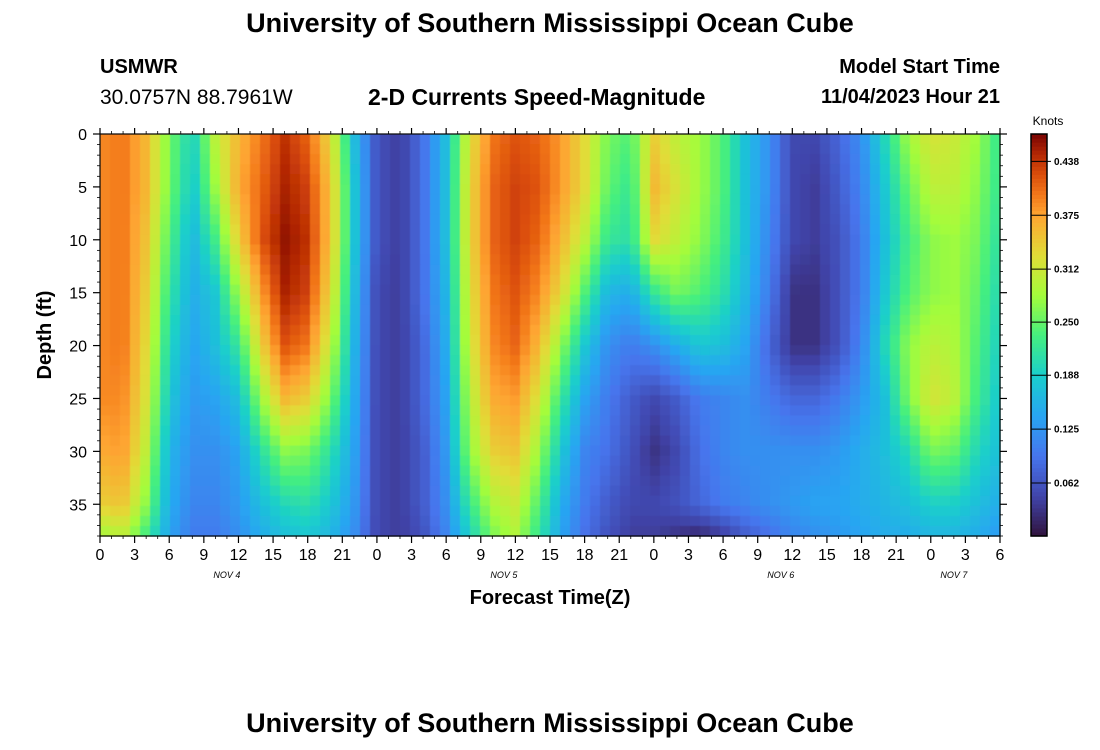 The width and height of the screenshot is (1100, 750). I want to click on x-tick-label: 6, so click(723, 555).